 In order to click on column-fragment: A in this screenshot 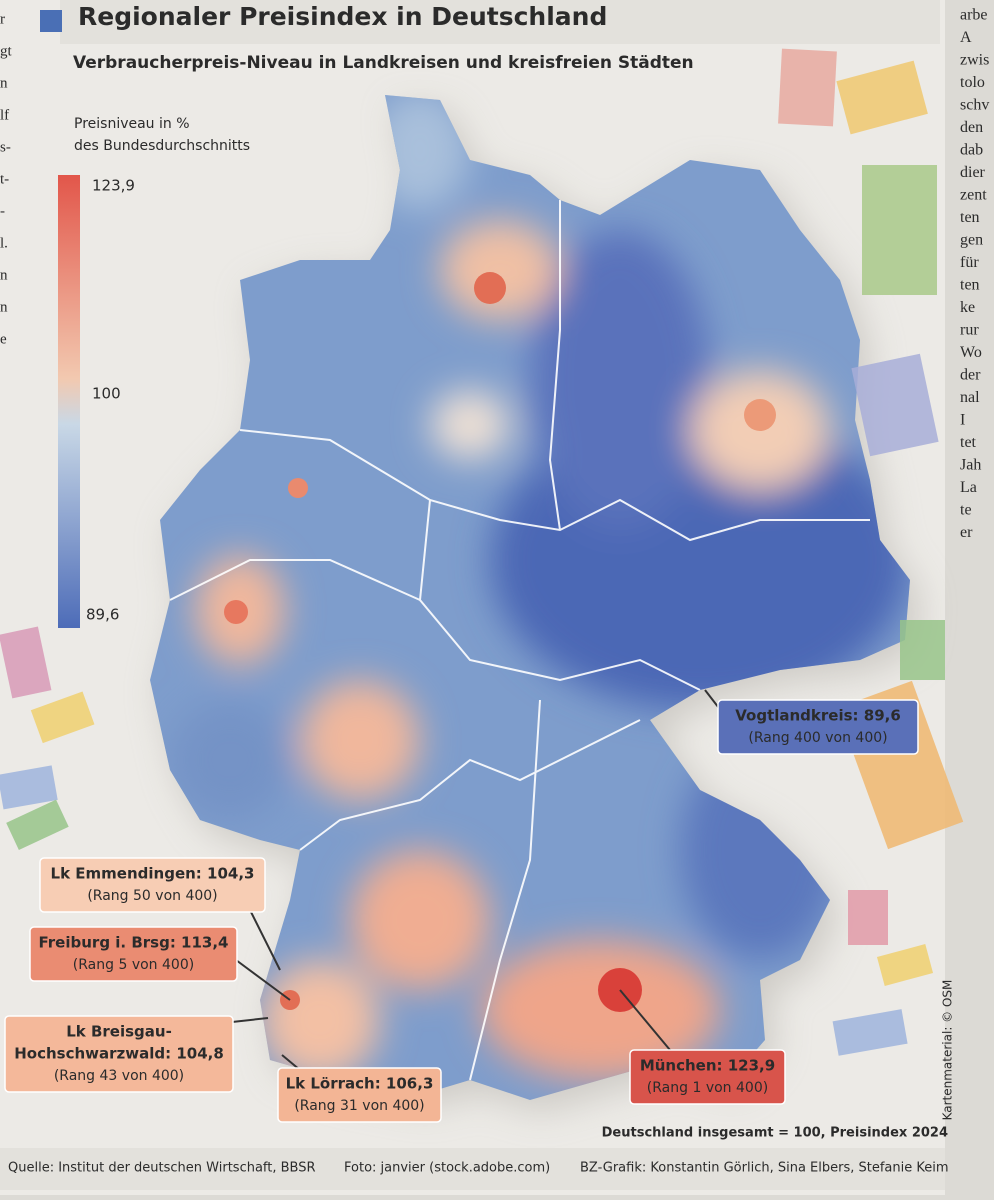, I will do `click(966, 37)`.